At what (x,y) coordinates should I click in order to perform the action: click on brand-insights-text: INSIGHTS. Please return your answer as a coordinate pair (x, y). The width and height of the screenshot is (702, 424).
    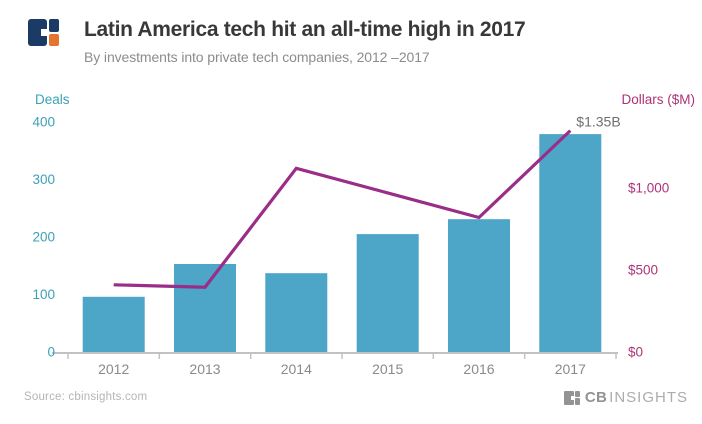
    Looking at the image, I should click on (648, 397).